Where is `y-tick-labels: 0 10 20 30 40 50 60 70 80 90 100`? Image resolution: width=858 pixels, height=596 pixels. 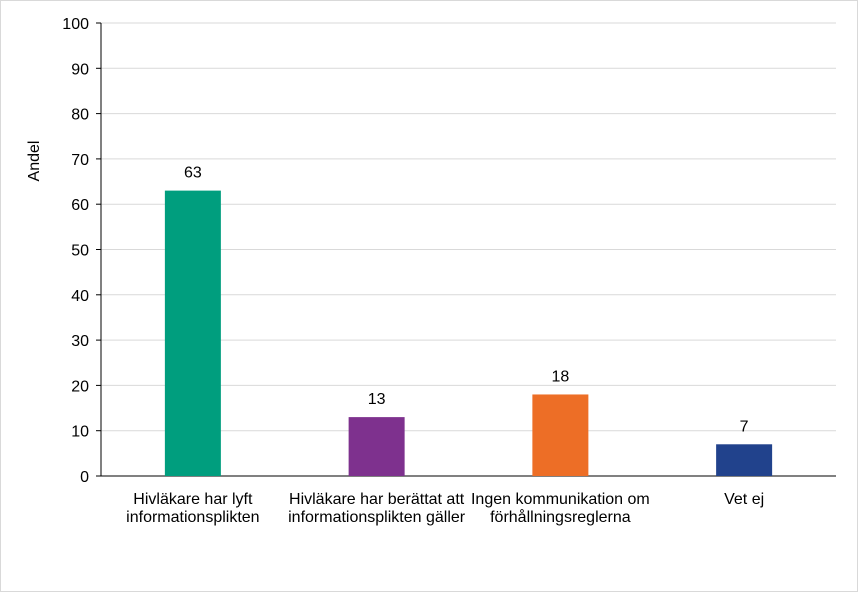
y-tick-labels: 0 10 20 30 40 50 60 70 80 90 100 is located at coordinates (75, 251).